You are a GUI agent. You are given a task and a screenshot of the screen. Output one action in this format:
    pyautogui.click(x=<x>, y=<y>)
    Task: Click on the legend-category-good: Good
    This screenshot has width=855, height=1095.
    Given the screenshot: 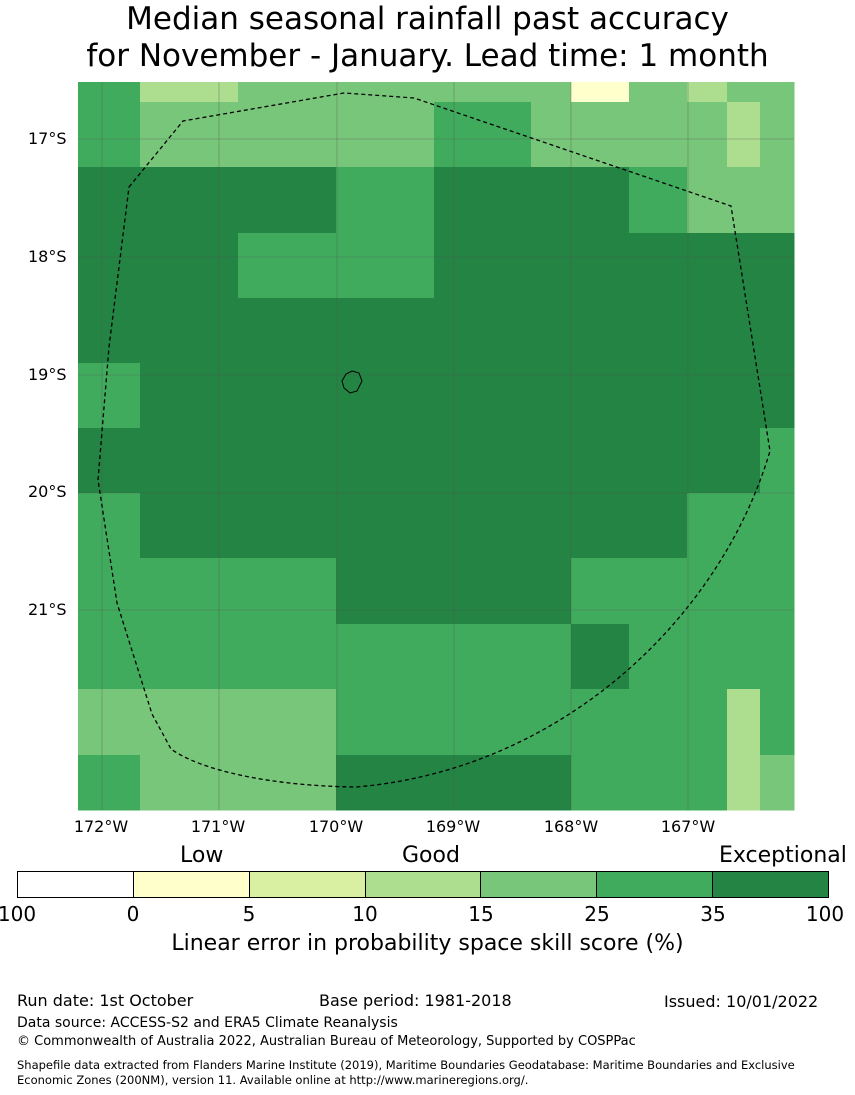 What is the action you would take?
    pyautogui.click(x=431, y=855)
    